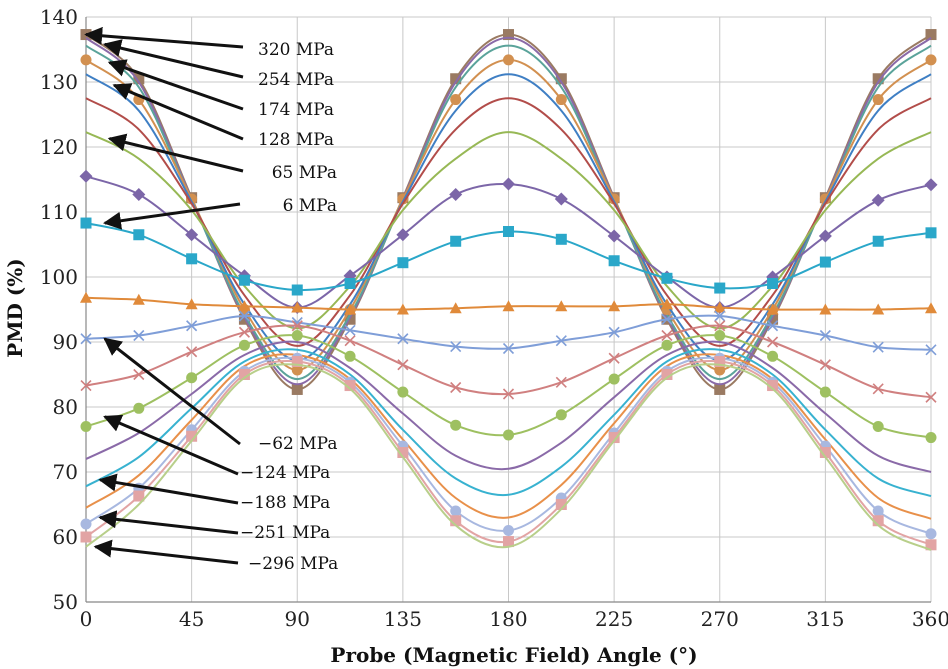 Image resolution: width=948 pixels, height=669 pixels. I want to click on annotation-4: 65 MPa, so click(222, 158).